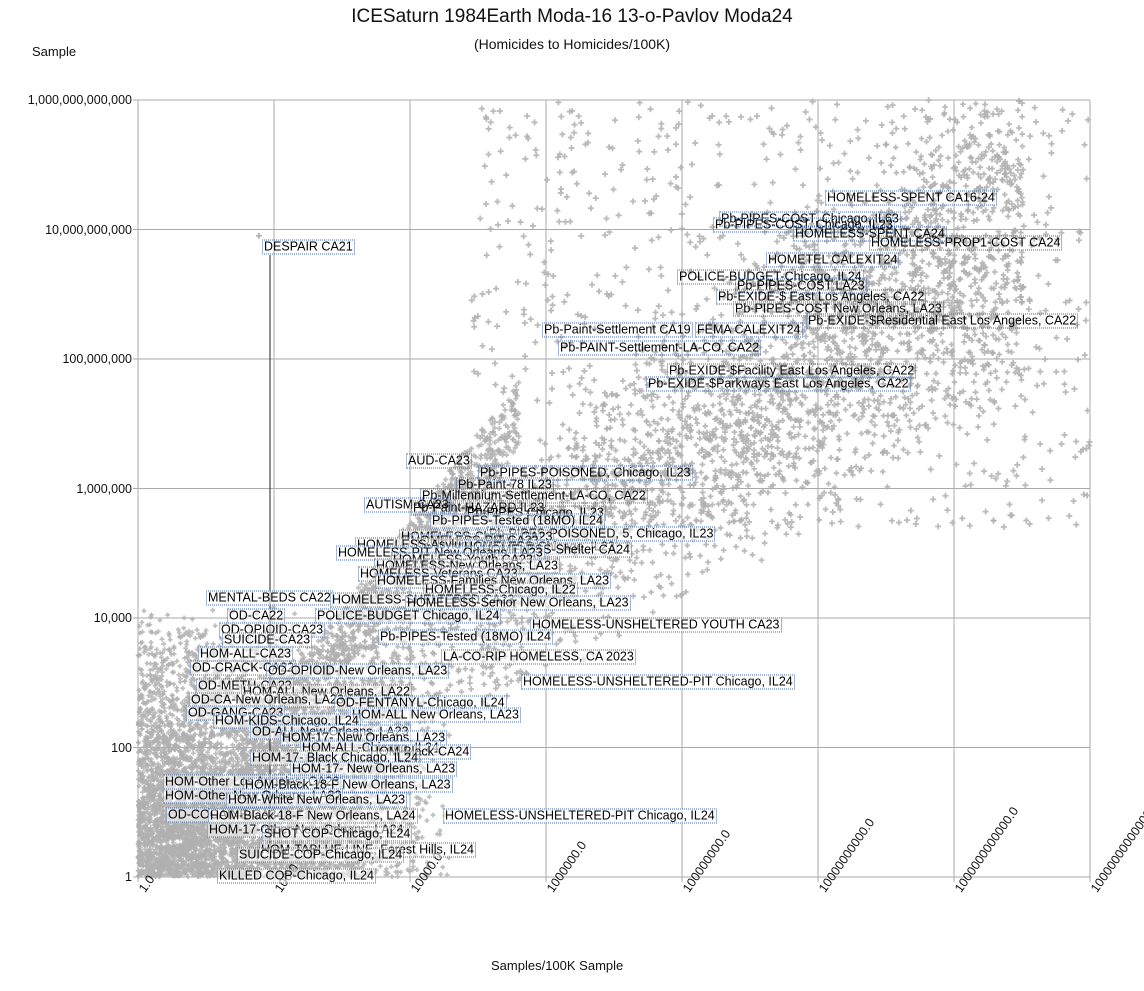 The height and width of the screenshot is (991, 1144). What do you see at coordinates (66, 489) in the screenshot?
I see `y-tick-label: 1,000,000` at bounding box center [66, 489].